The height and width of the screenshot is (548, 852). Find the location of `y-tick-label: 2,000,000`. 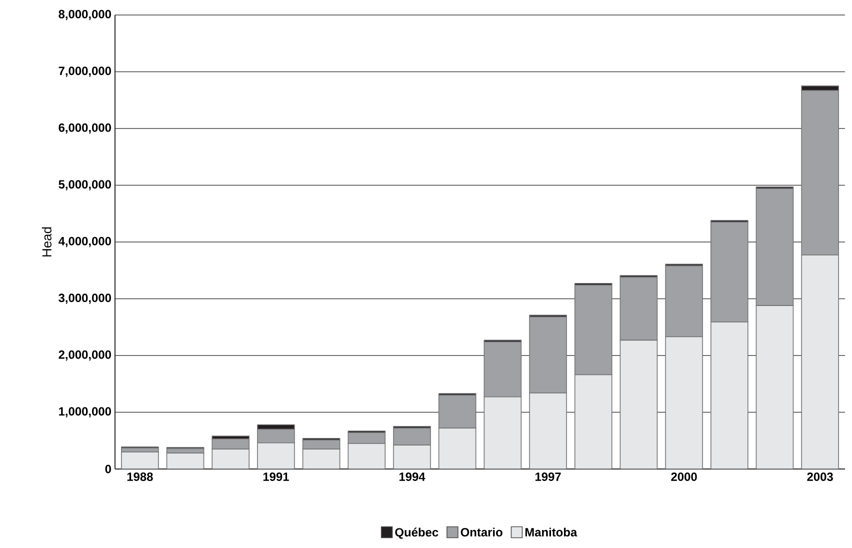

y-tick-label: 2,000,000 is located at coordinates (84, 355).